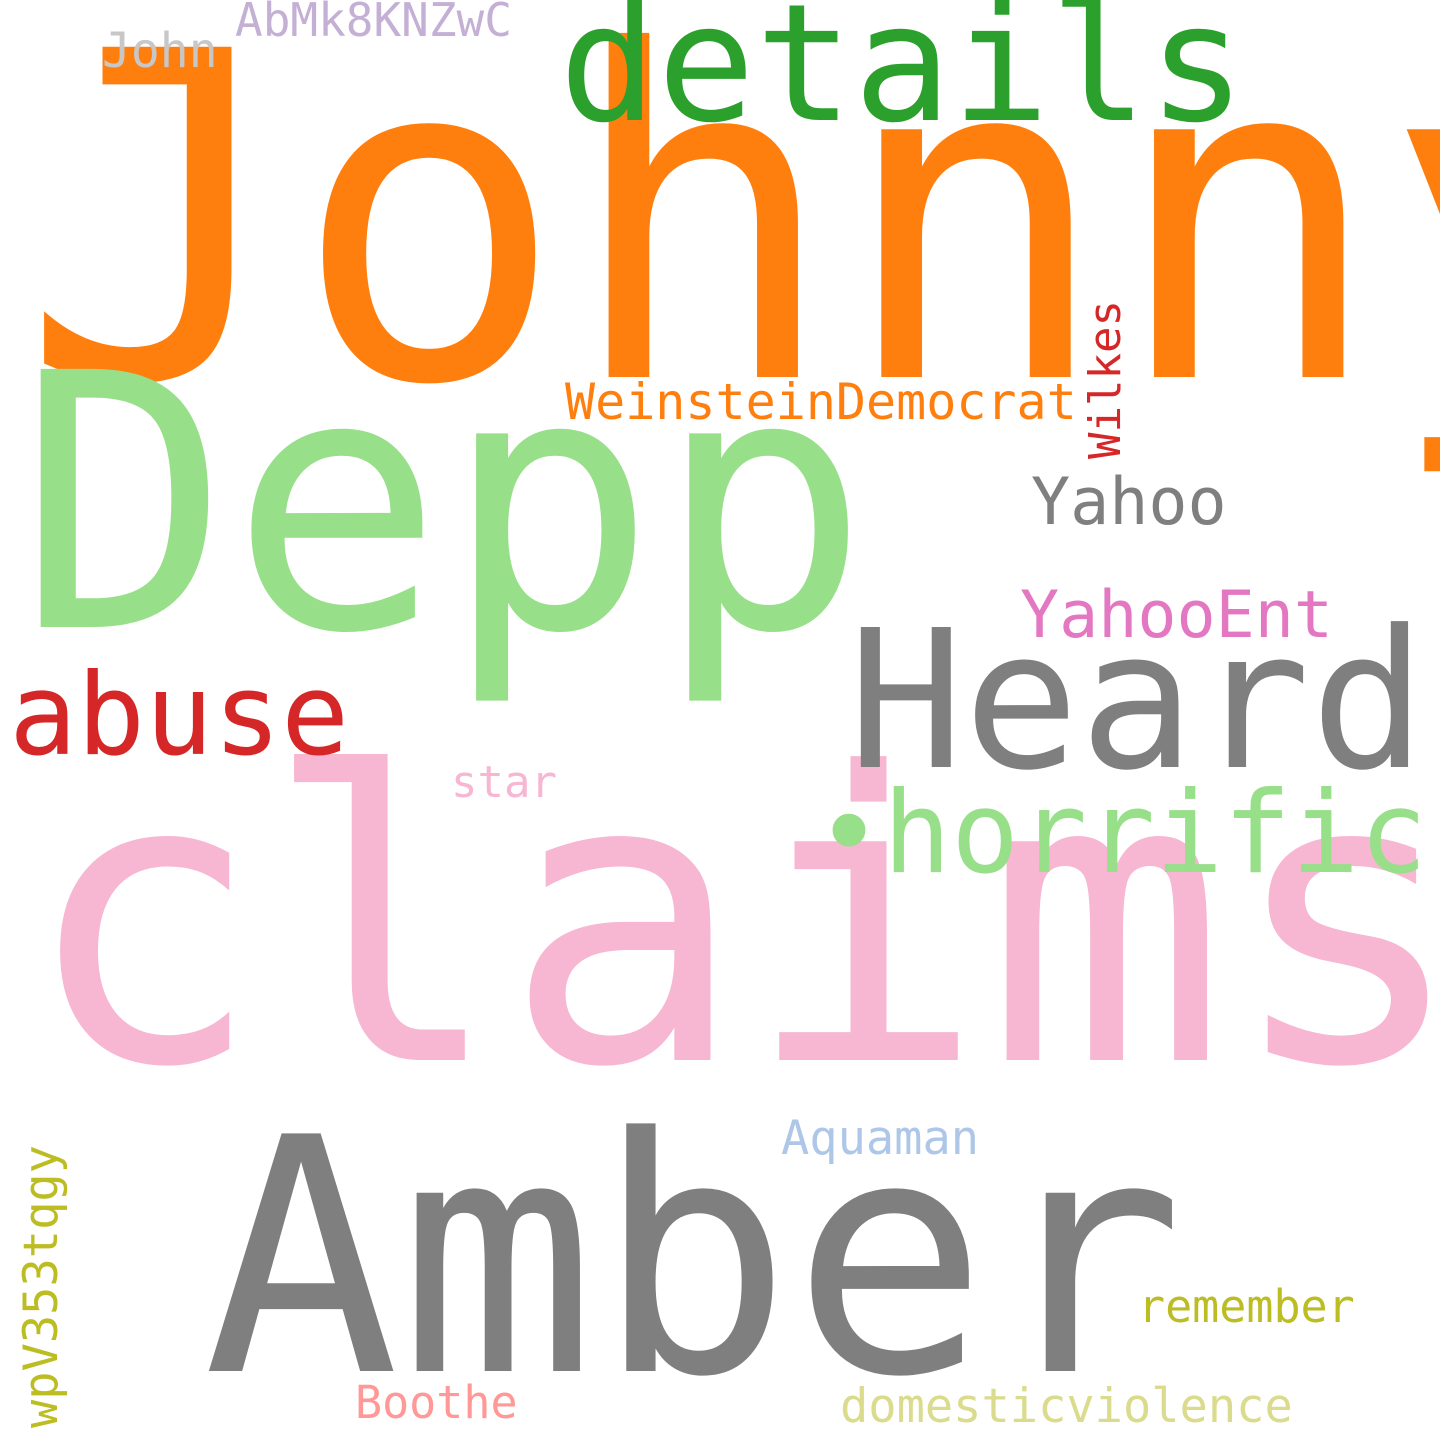 The height and width of the screenshot is (1440, 1440). What do you see at coordinates (504, 782) in the screenshot?
I see `word-star: star` at bounding box center [504, 782].